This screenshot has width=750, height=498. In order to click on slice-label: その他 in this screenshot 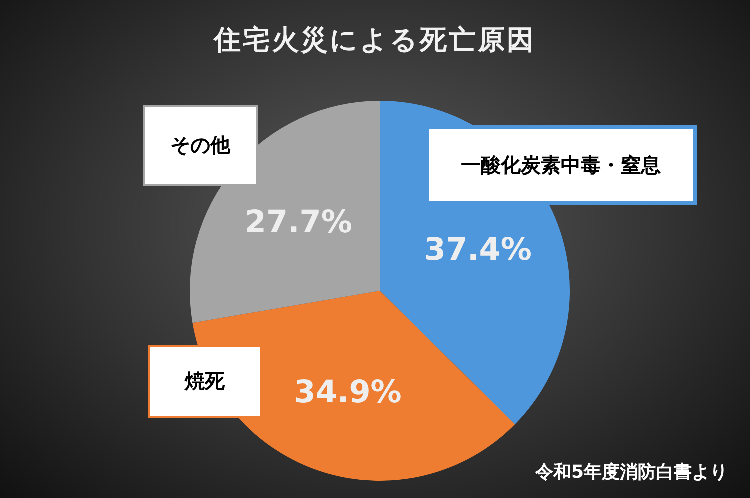, I will do `click(200, 145)`.